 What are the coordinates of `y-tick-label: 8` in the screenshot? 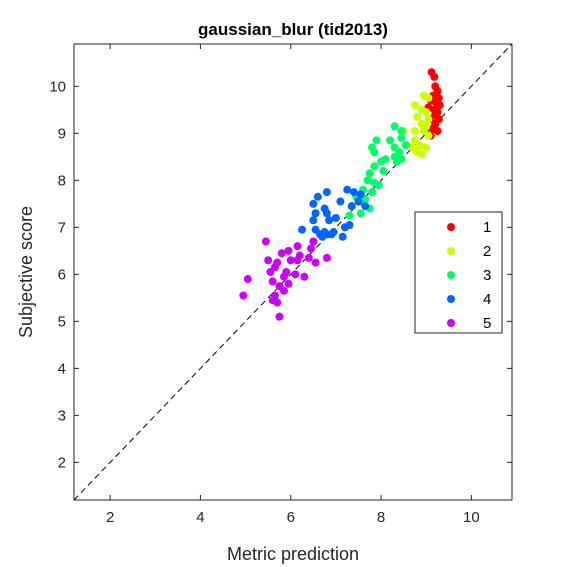 It's located at (62, 180).